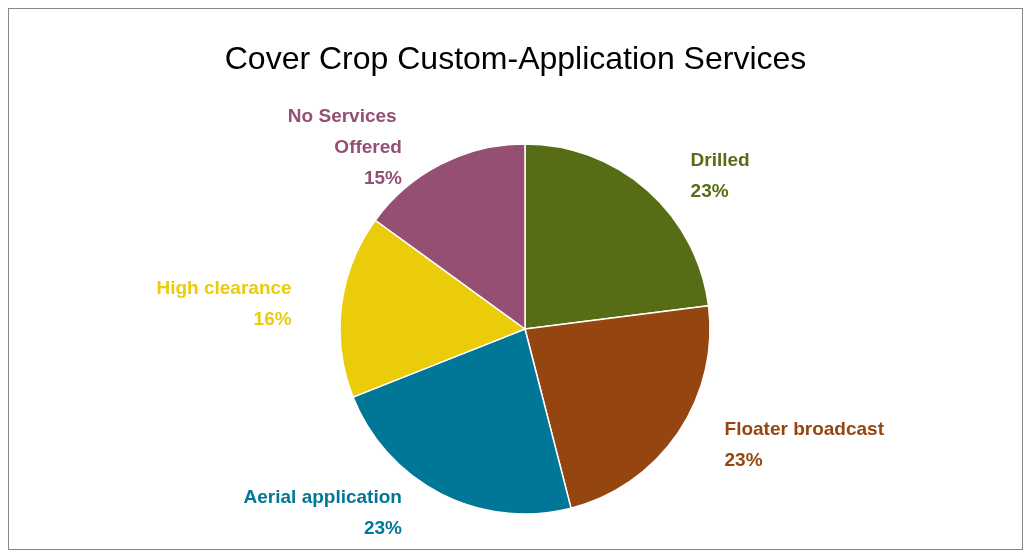 This screenshot has height=558, width=1031. I want to click on data-label: 16%, so click(272, 319).